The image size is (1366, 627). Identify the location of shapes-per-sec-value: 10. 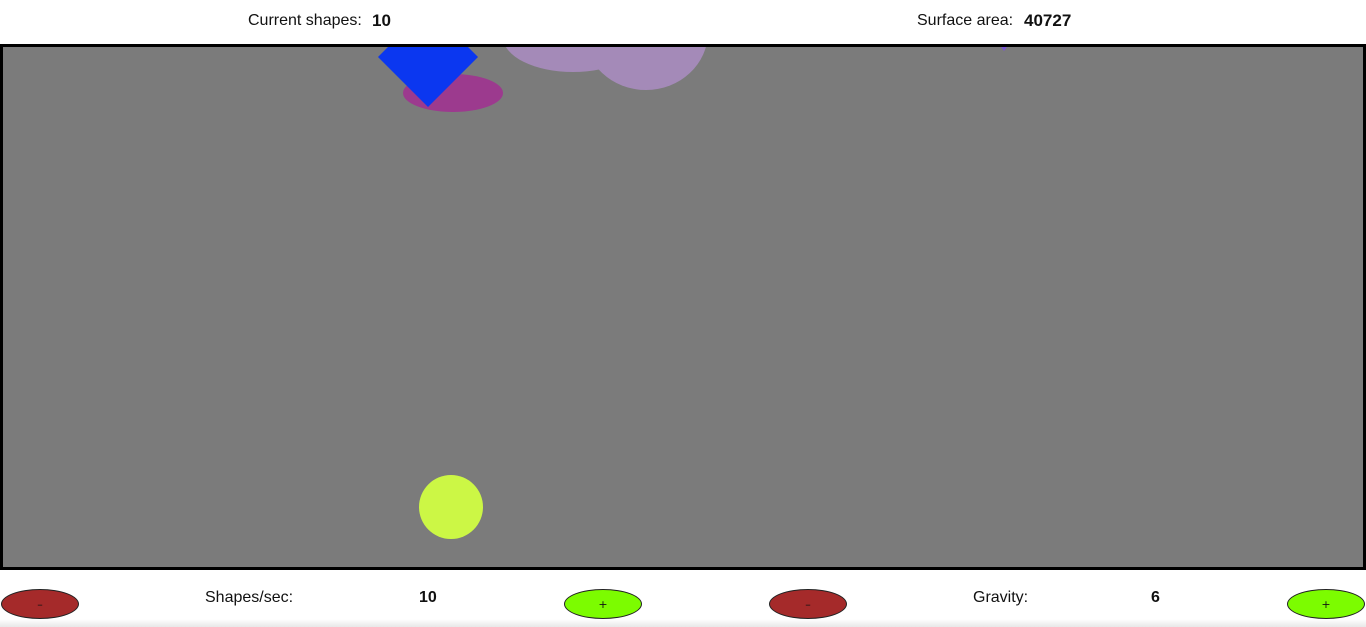
(428, 598).